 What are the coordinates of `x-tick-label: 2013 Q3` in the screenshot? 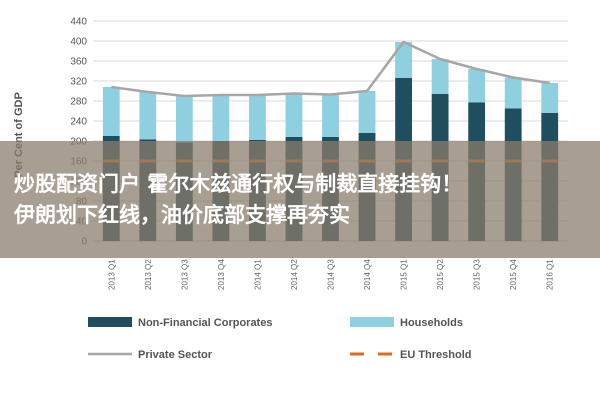 It's located at (184, 274).